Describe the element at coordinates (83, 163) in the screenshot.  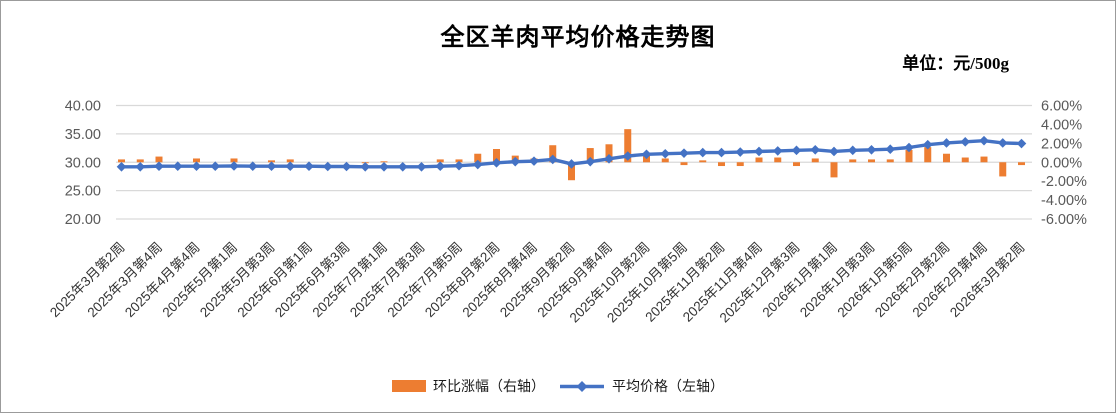
I see `svg-text: 30.00` at that location.